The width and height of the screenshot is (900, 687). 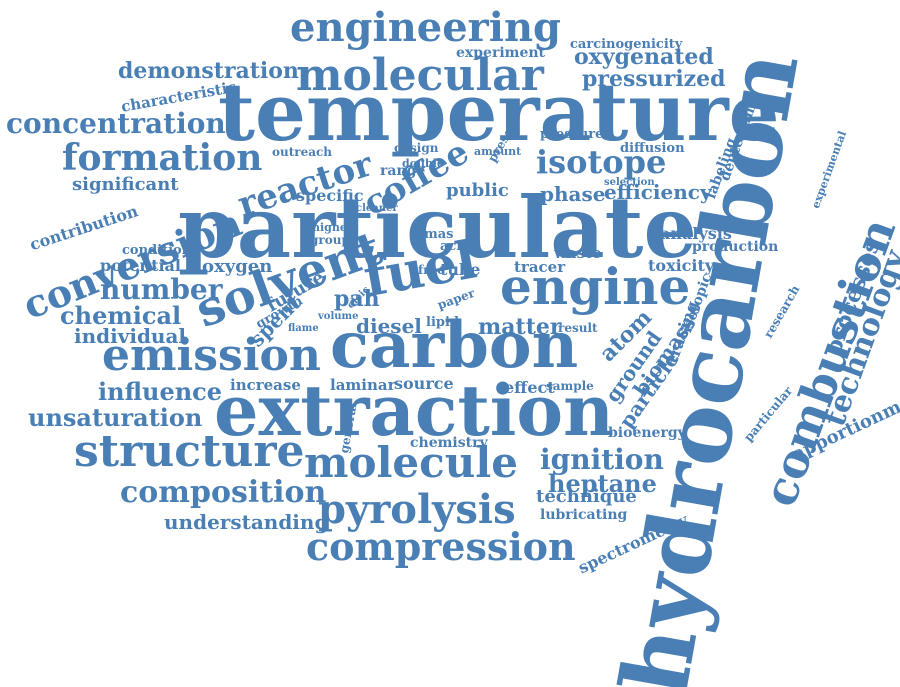 What do you see at coordinates (357, 299) in the screenshot?
I see `word: pah` at bounding box center [357, 299].